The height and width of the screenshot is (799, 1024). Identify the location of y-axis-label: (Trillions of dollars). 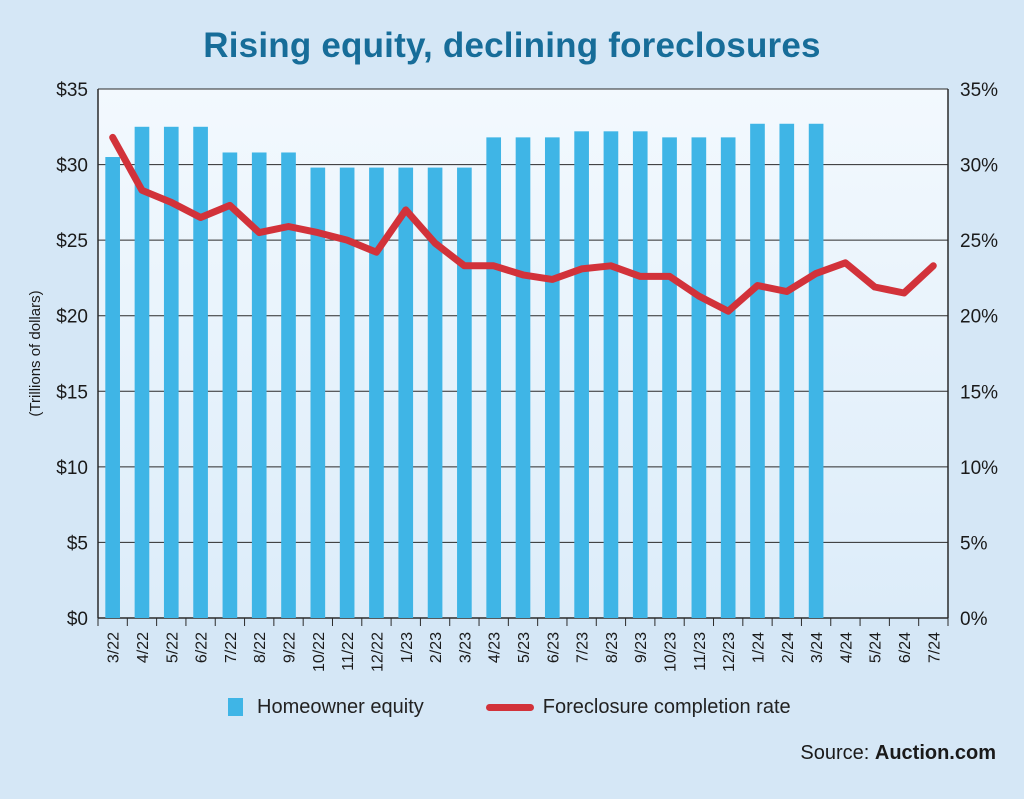
(35, 353).